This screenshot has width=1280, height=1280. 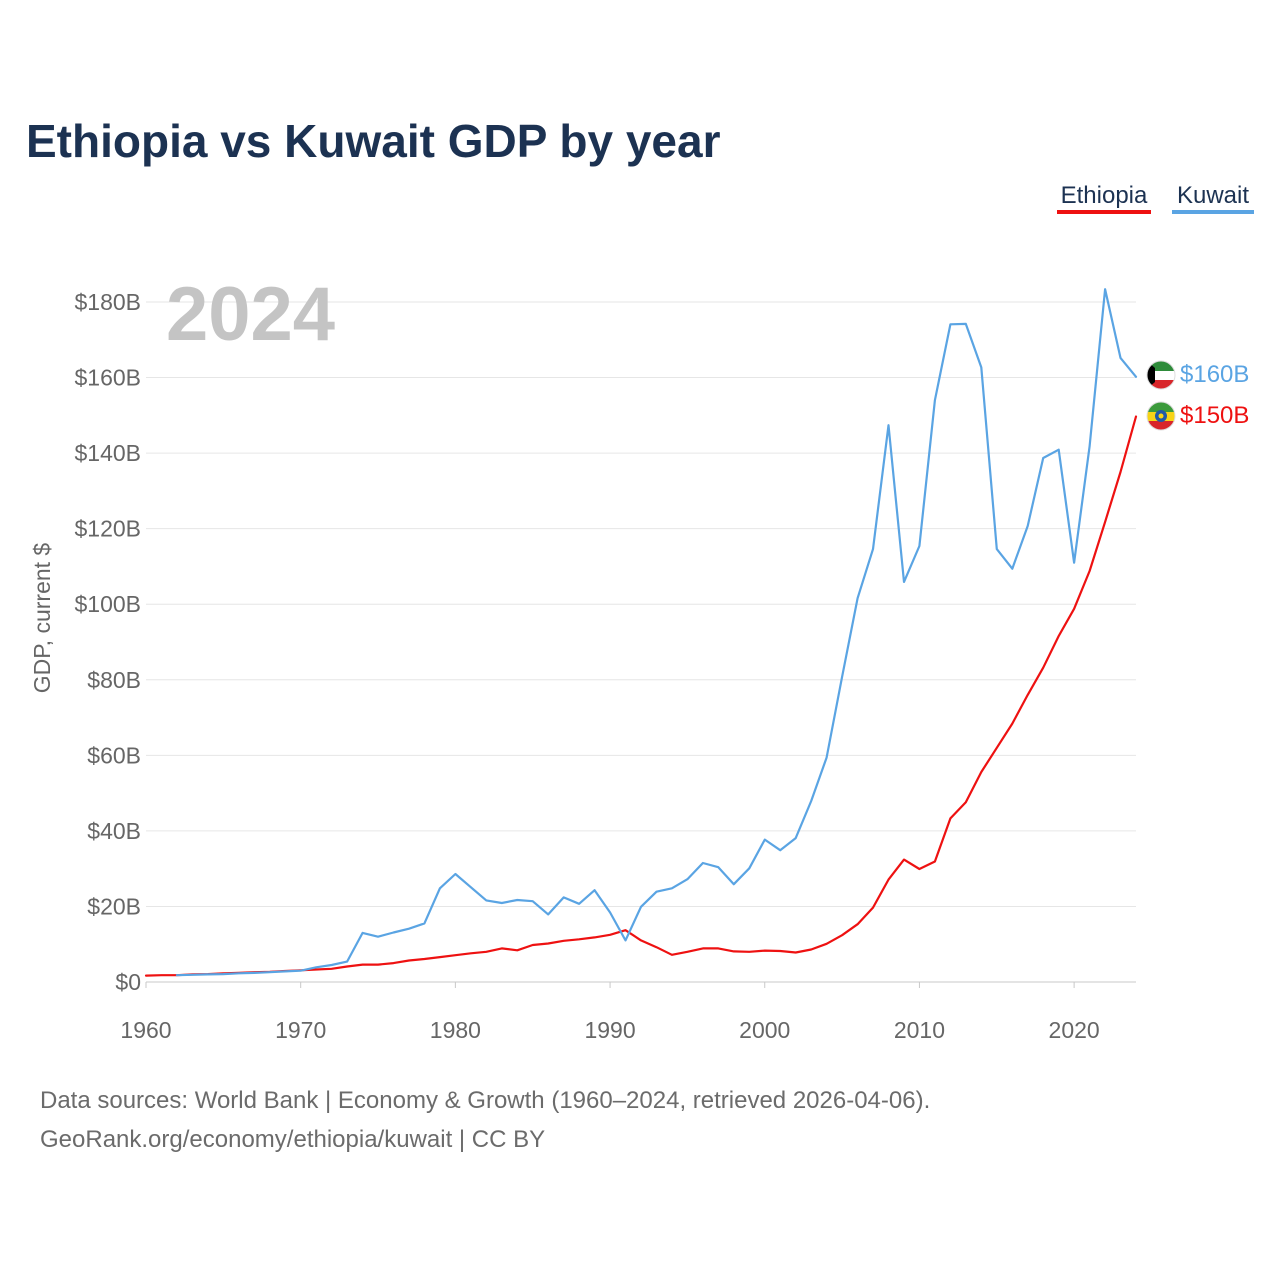 I want to click on y-tick-label: $60B, so click(x=114, y=755).